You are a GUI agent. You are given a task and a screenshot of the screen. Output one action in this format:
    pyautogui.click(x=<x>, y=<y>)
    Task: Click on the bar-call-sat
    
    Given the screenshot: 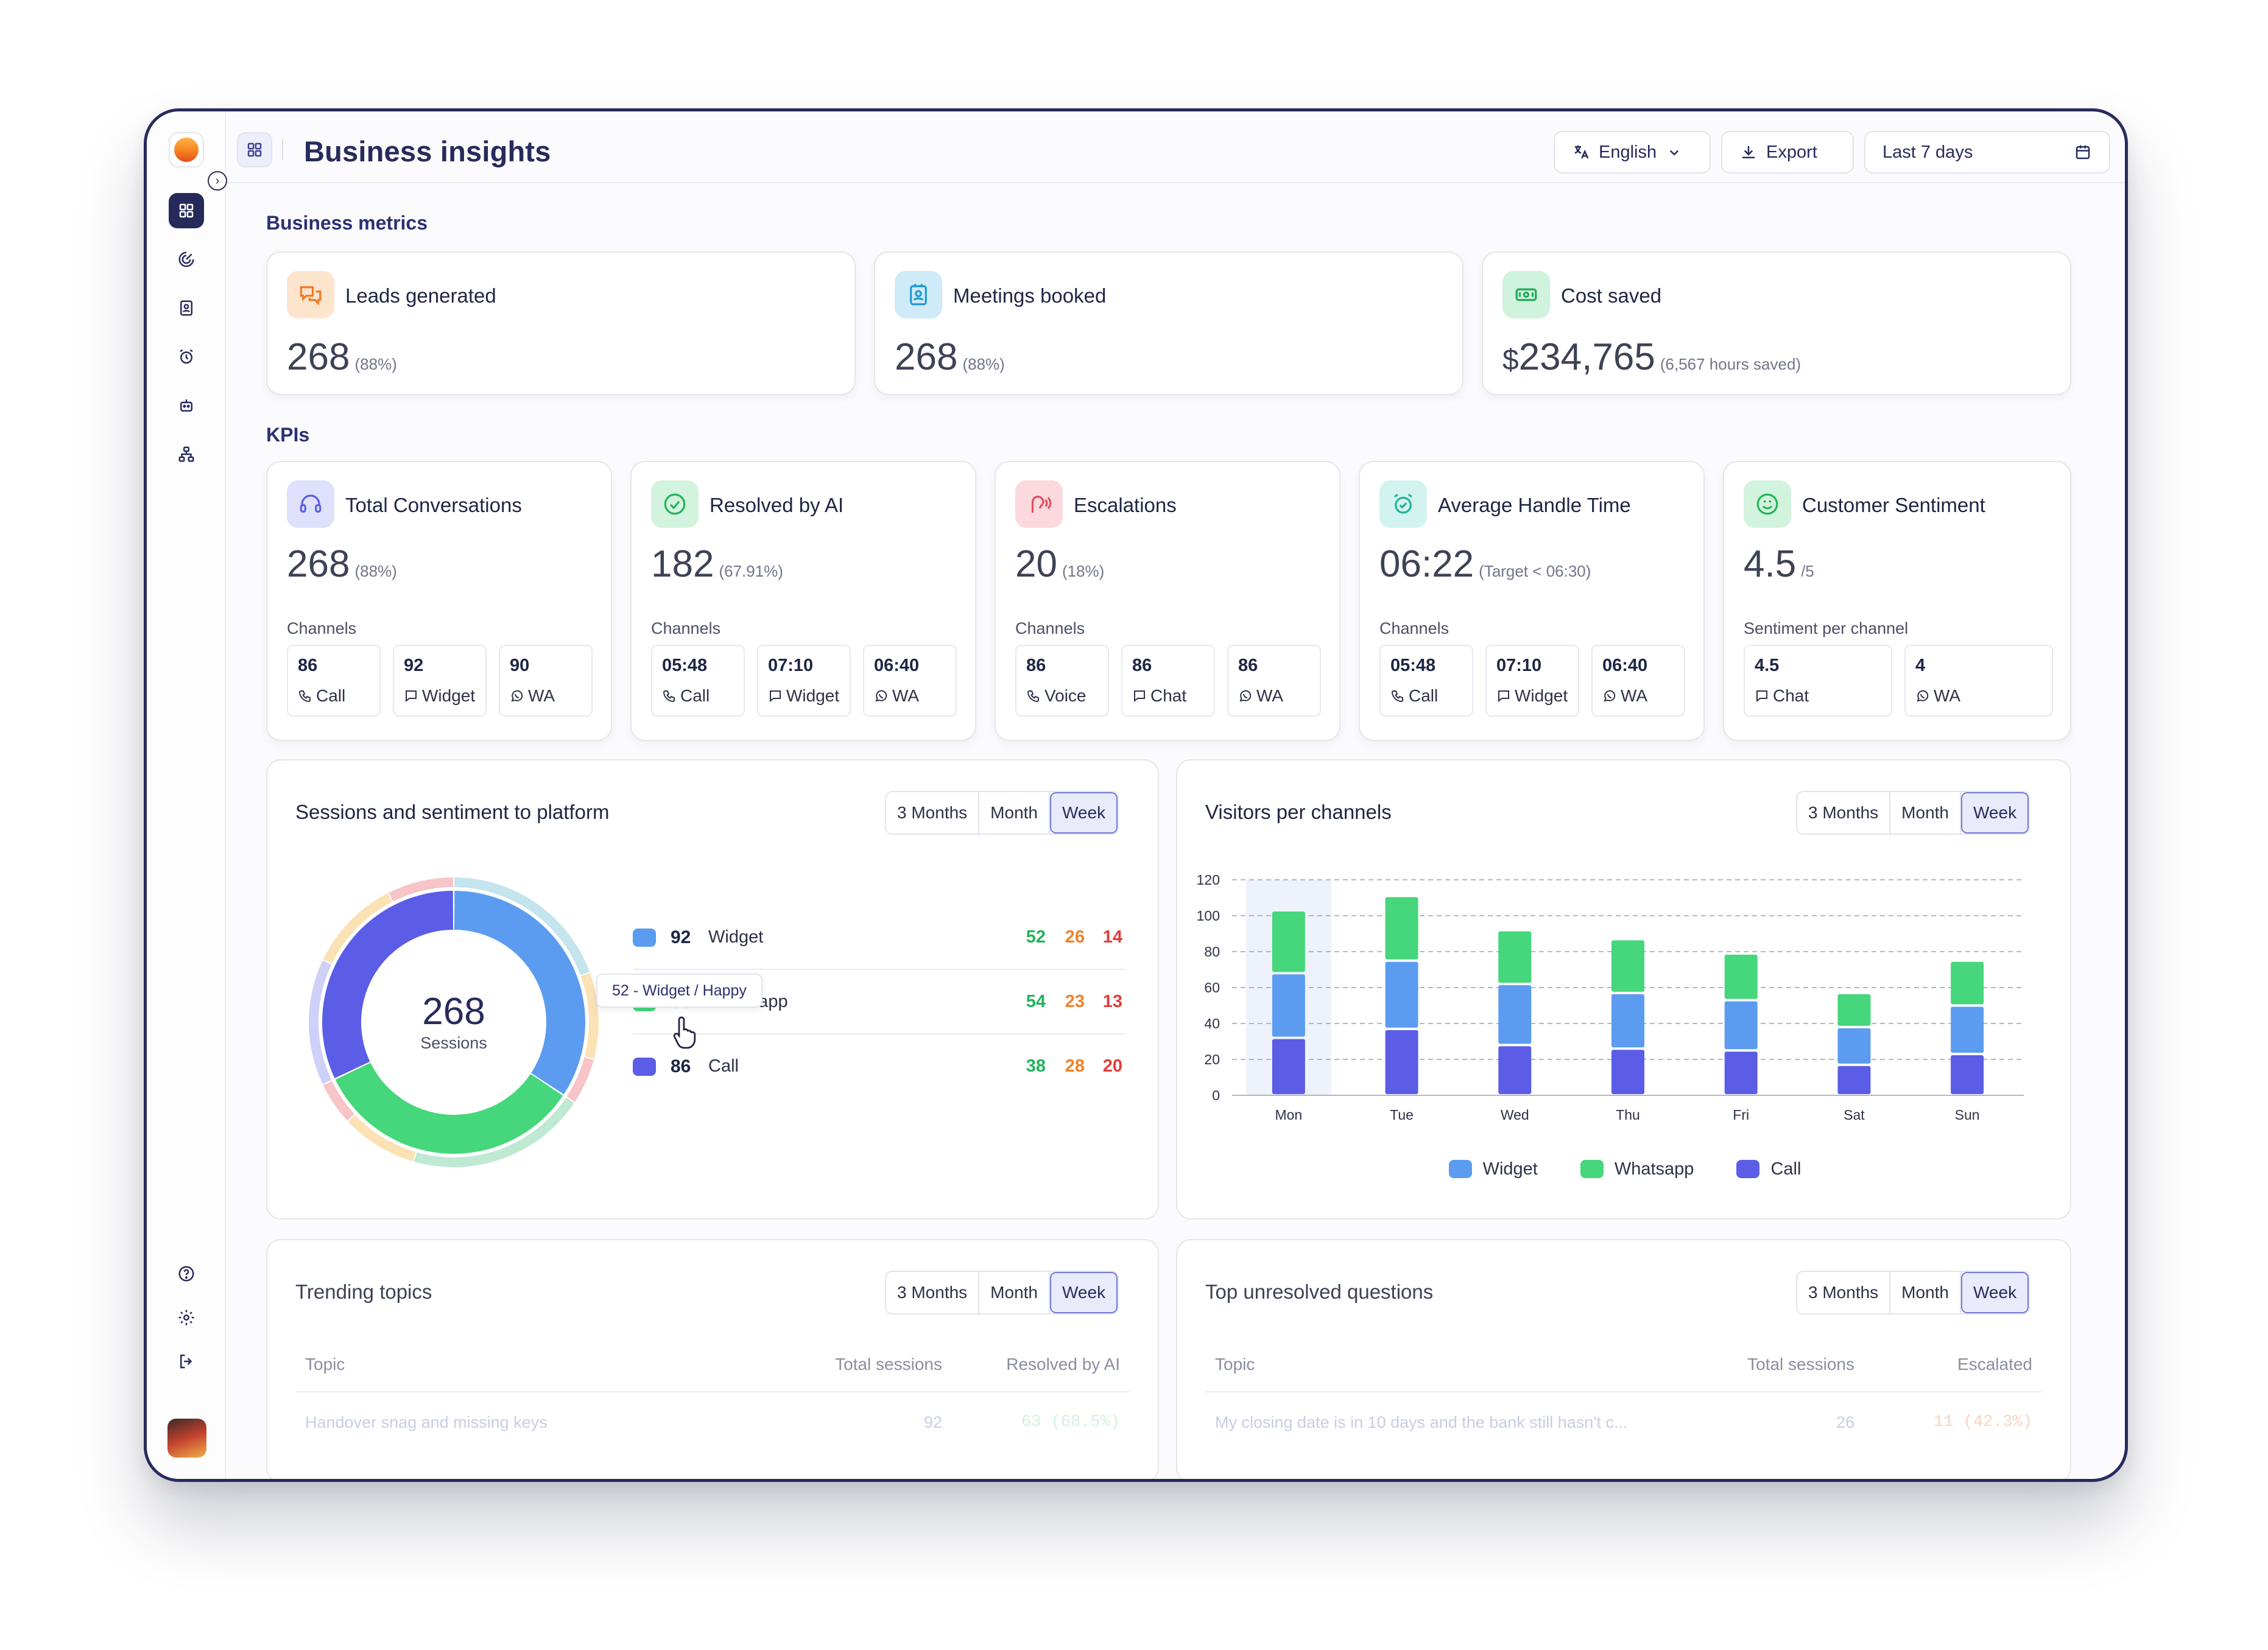 What is the action you would take?
    pyautogui.click(x=1854, y=1079)
    